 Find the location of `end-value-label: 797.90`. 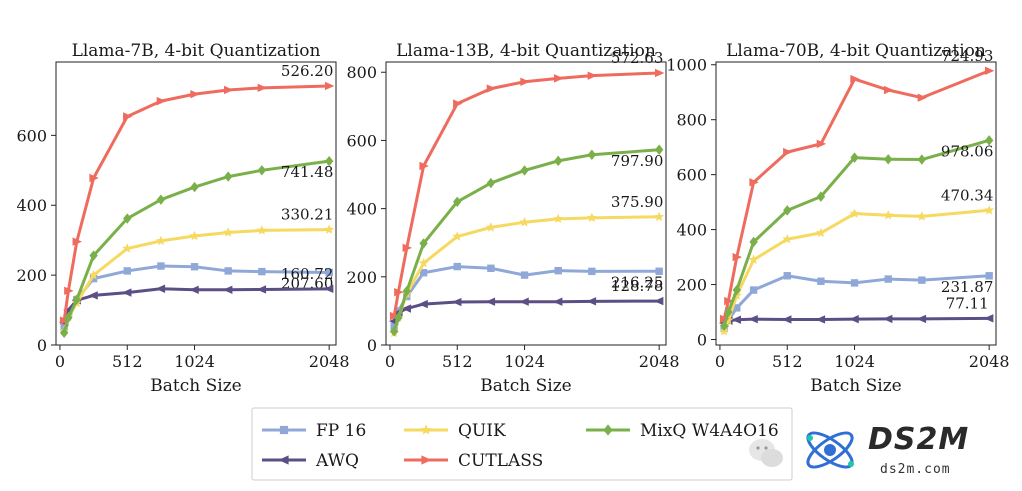

end-value-label: 797.90 is located at coordinates (637, 161).